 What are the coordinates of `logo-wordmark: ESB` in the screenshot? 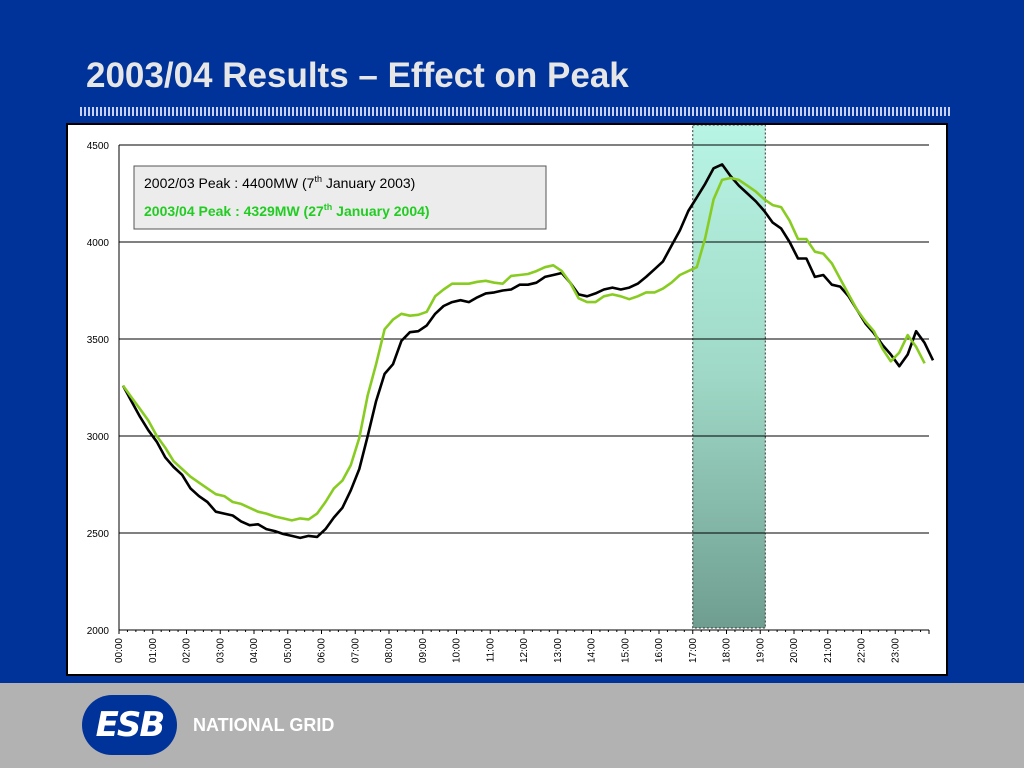 It's located at (130, 725).